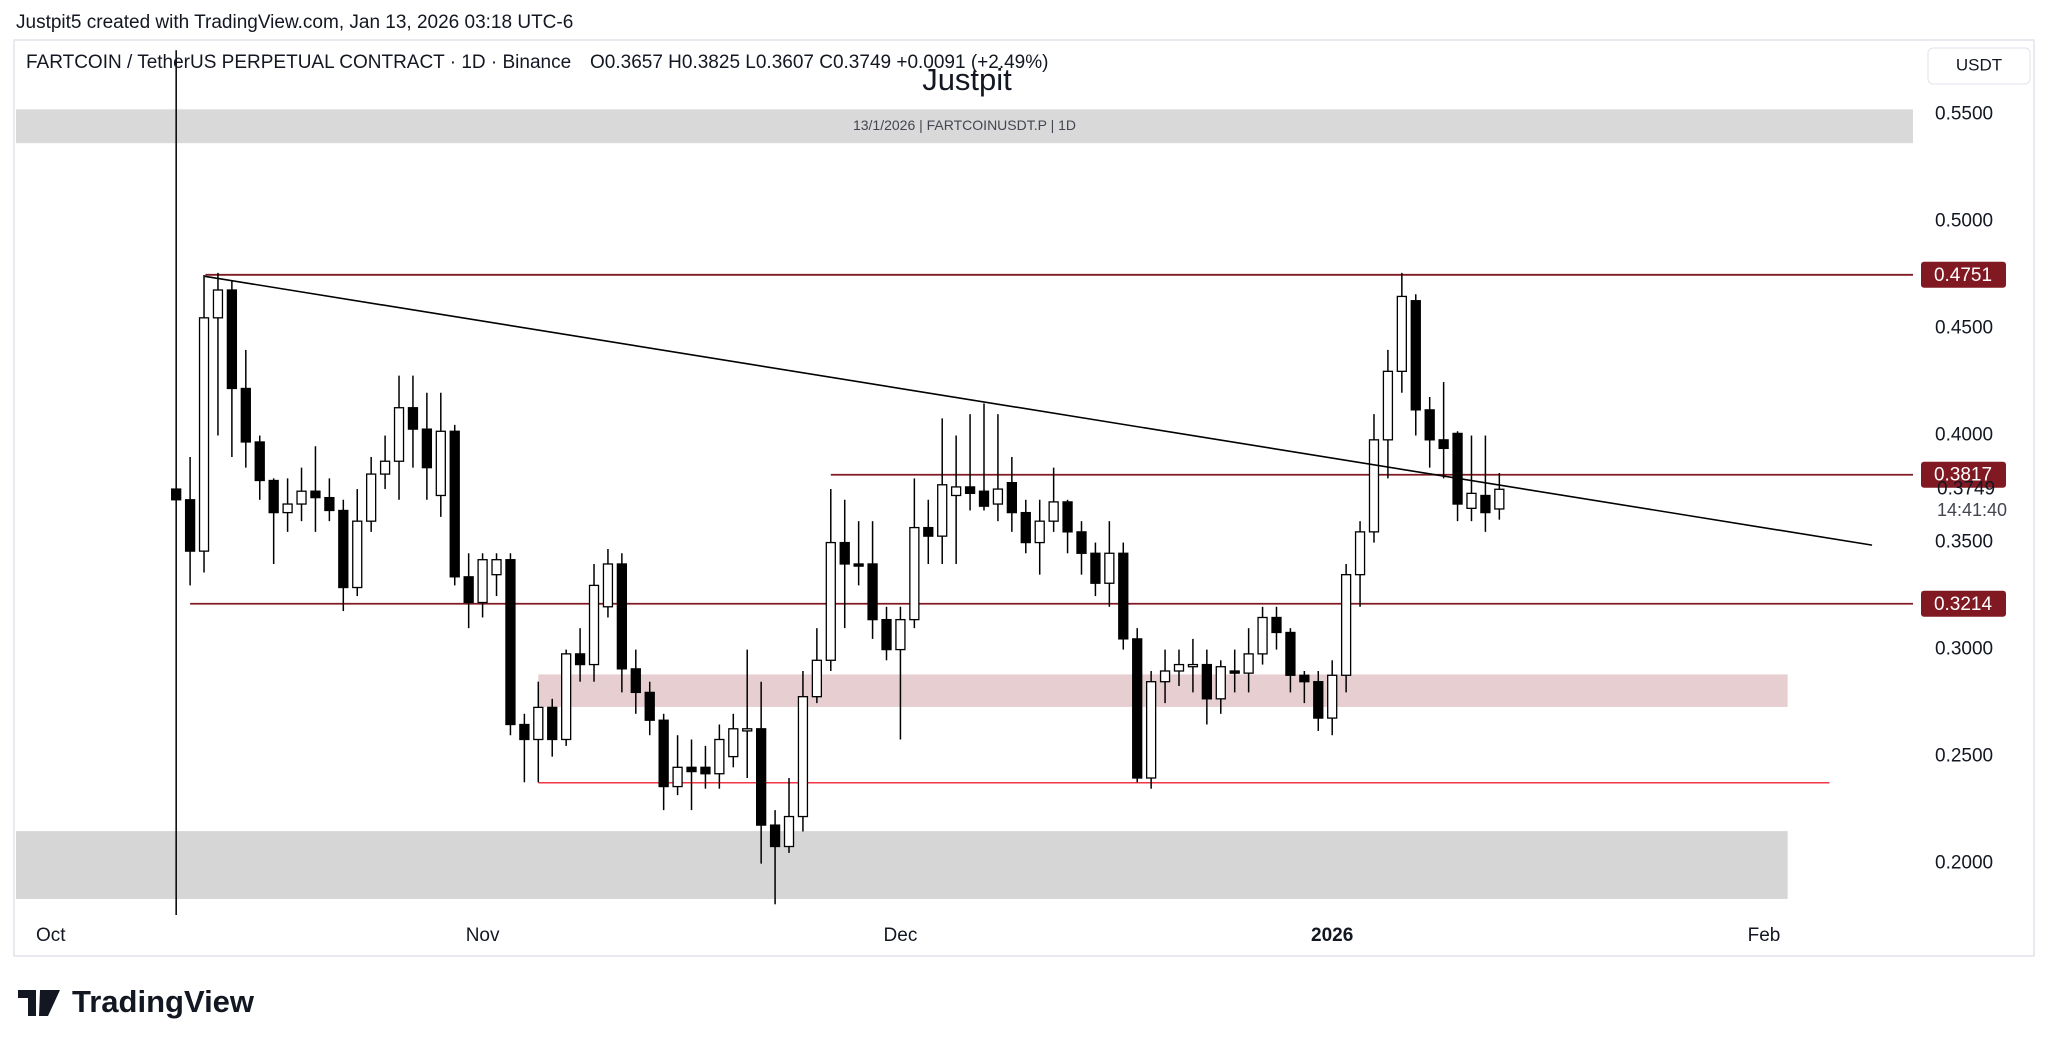 The width and height of the screenshot is (2048, 1048). What do you see at coordinates (51, 935) in the screenshot?
I see `x-tick-label: Oct` at bounding box center [51, 935].